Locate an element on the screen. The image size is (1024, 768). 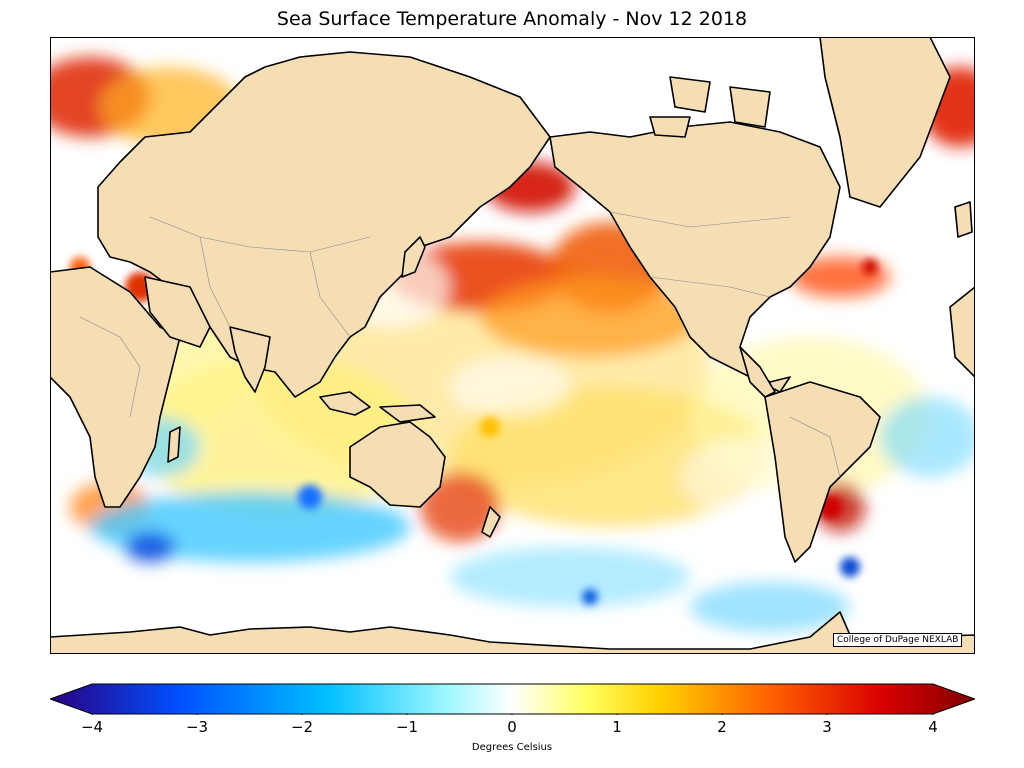
colorbar-units-label: Degrees Celsius is located at coordinates (512, 747).